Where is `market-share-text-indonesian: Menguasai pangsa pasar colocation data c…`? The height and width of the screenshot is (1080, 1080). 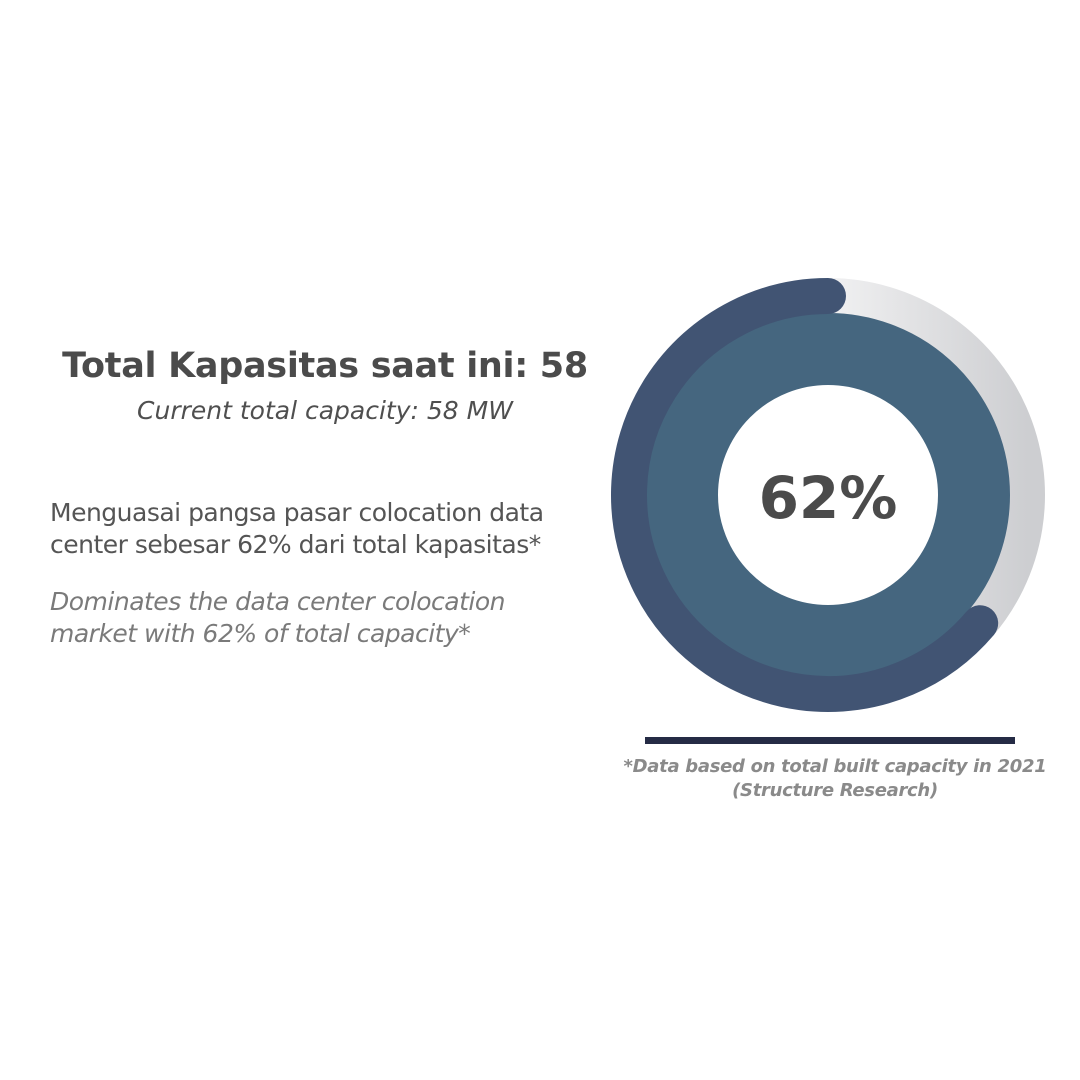 market-share-text-indonesian: Menguasai pangsa pasar colocation data c… is located at coordinates (297, 528).